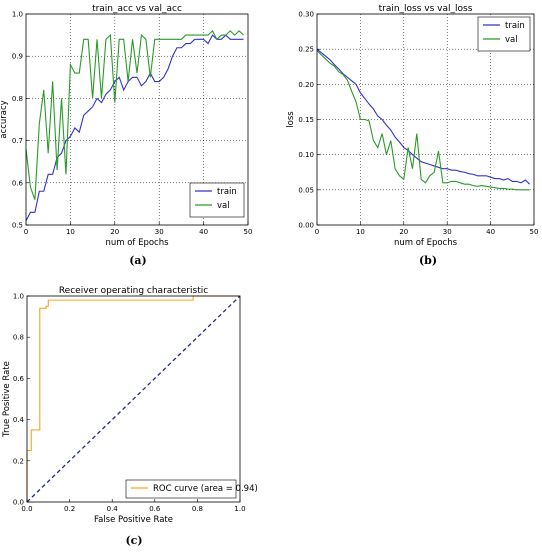 This screenshot has height=554, width=542. I want to click on caption-b: (b), so click(428, 260).